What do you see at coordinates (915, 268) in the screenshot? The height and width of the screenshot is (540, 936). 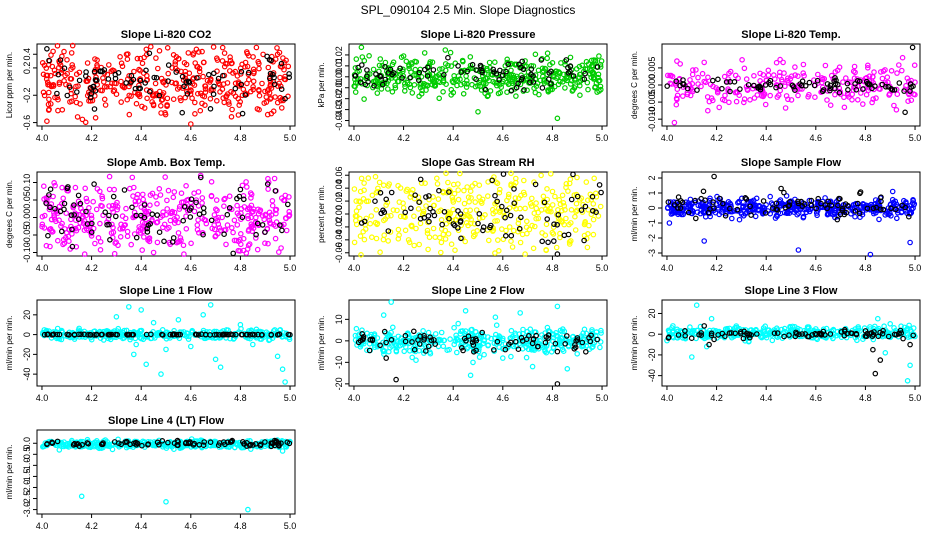 I see `x-tick-label: 5.0` at bounding box center [915, 268].